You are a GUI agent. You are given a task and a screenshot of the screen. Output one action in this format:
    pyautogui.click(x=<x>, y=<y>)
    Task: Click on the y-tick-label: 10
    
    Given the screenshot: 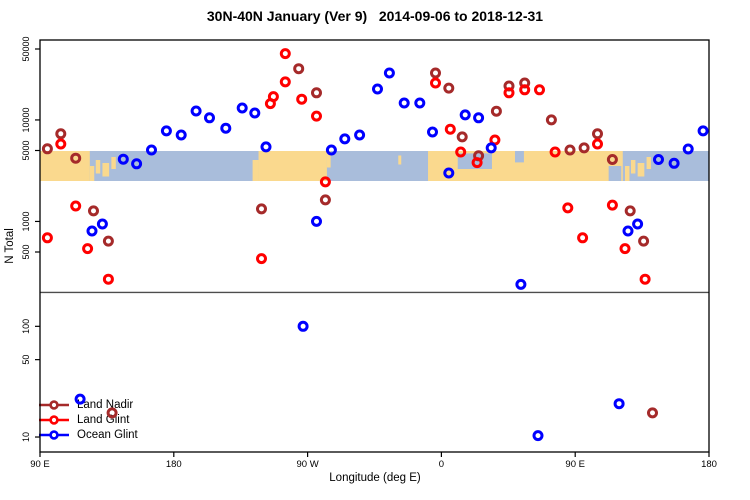 What is the action you would take?
    pyautogui.click(x=26, y=437)
    